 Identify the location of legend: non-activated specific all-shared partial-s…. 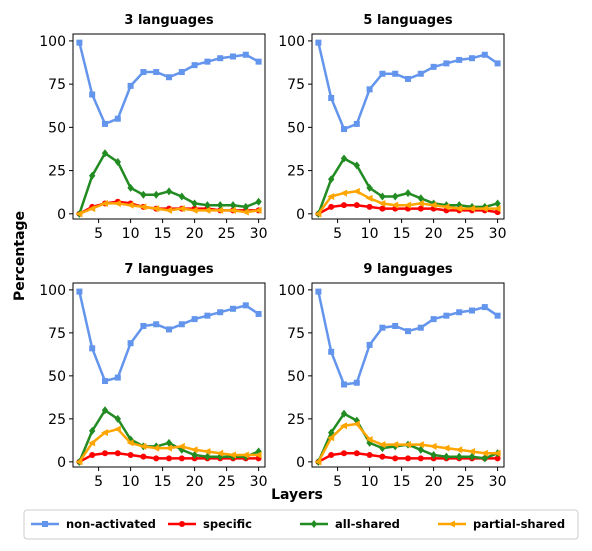
(301, 524).